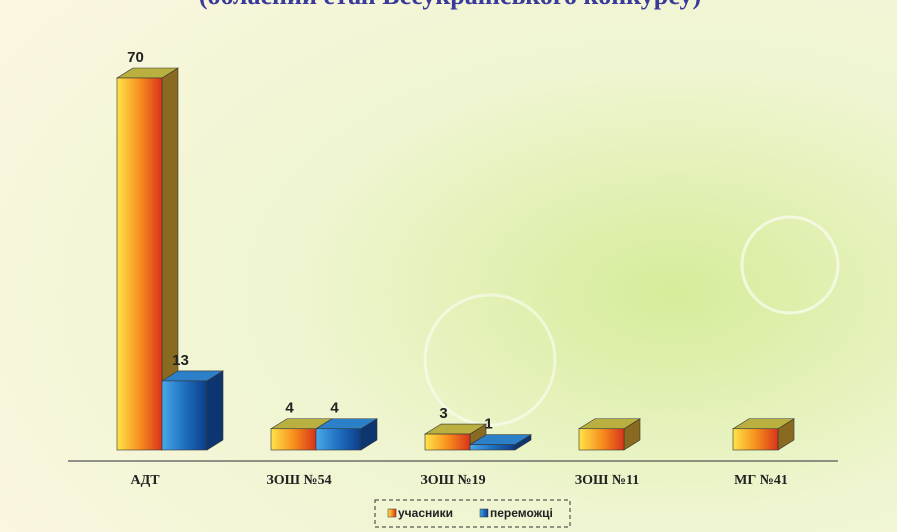  I want to click on x-tick-label: ЗОШ №11, so click(607, 480).